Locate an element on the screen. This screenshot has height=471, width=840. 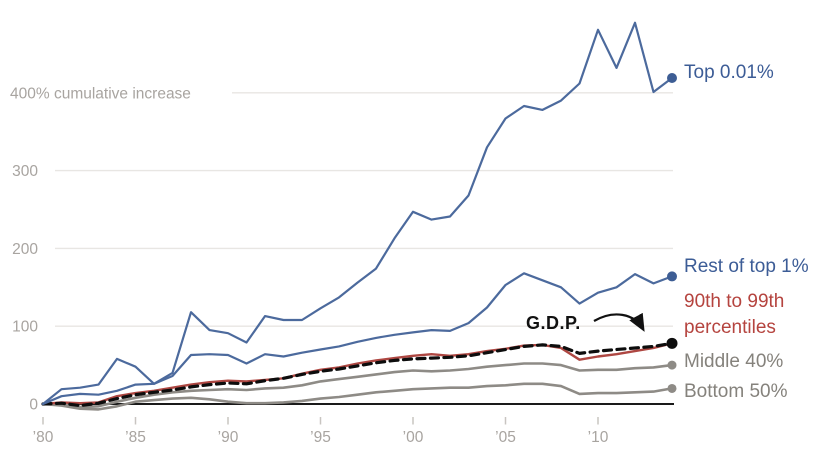
series-end-dots is located at coordinates (672, 233).